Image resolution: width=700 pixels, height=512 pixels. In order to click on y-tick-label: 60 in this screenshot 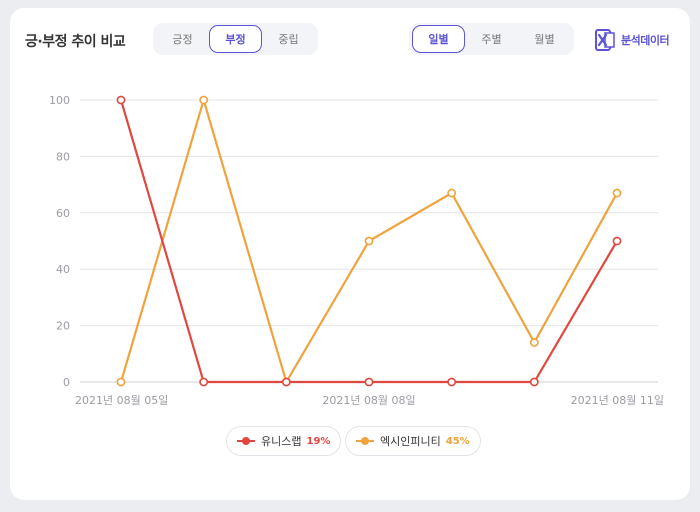, I will do `click(63, 213)`.